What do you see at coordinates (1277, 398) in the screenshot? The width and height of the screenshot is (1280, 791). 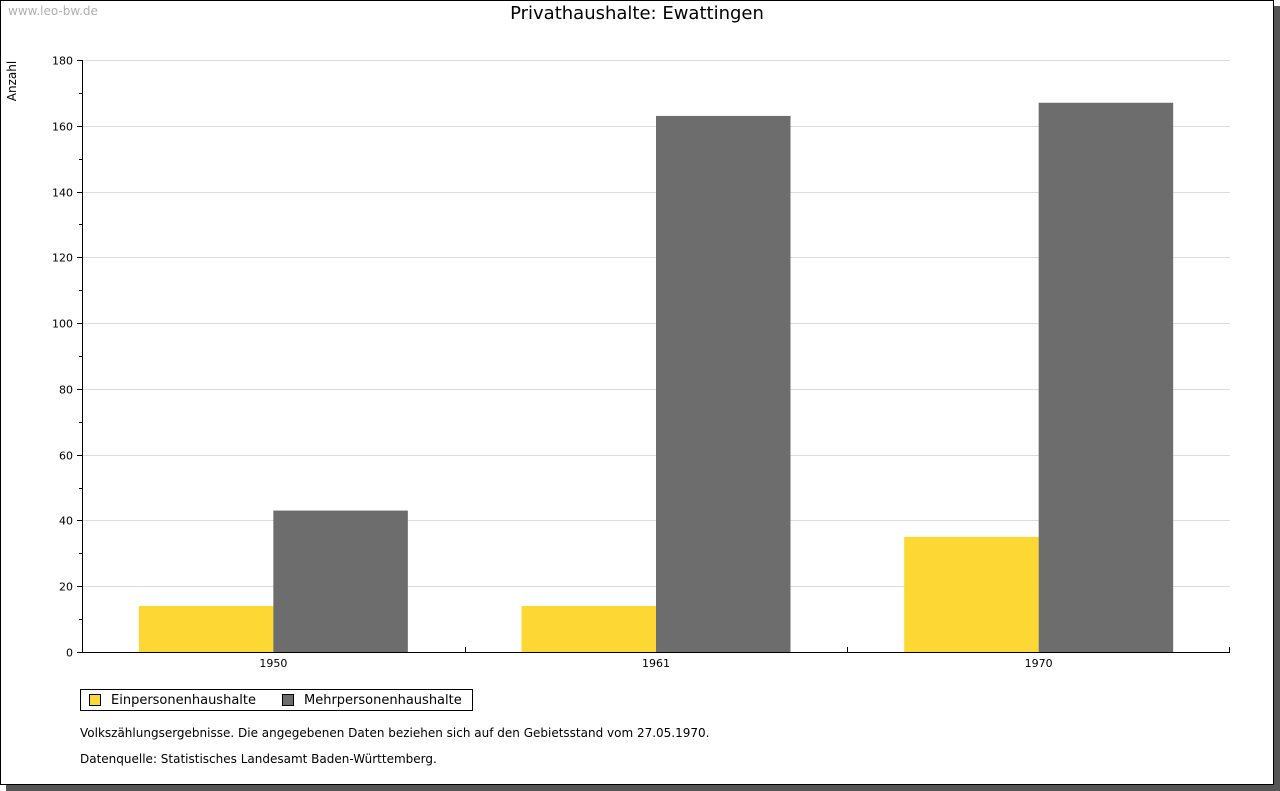 I see `frame-shadow-right` at bounding box center [1277, 398].